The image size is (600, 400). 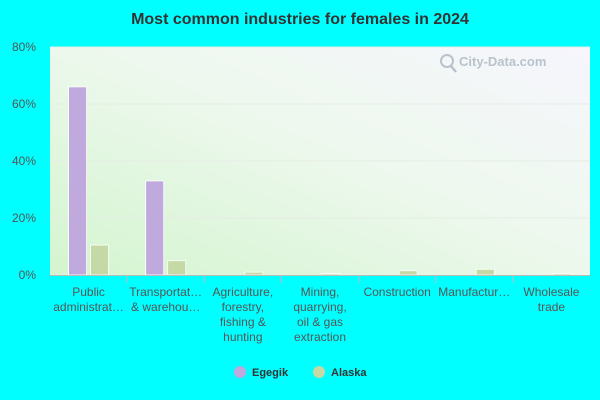 I want to click on y-axis: 0% 20% 40% 60% 80%, so click(x=24, y=161).